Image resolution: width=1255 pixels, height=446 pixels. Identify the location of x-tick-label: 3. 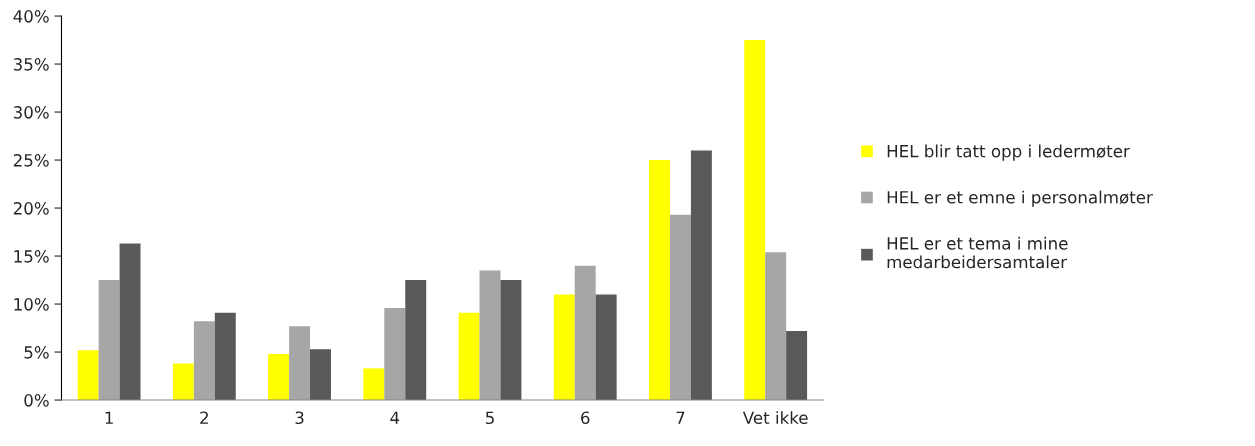
(299, 418).